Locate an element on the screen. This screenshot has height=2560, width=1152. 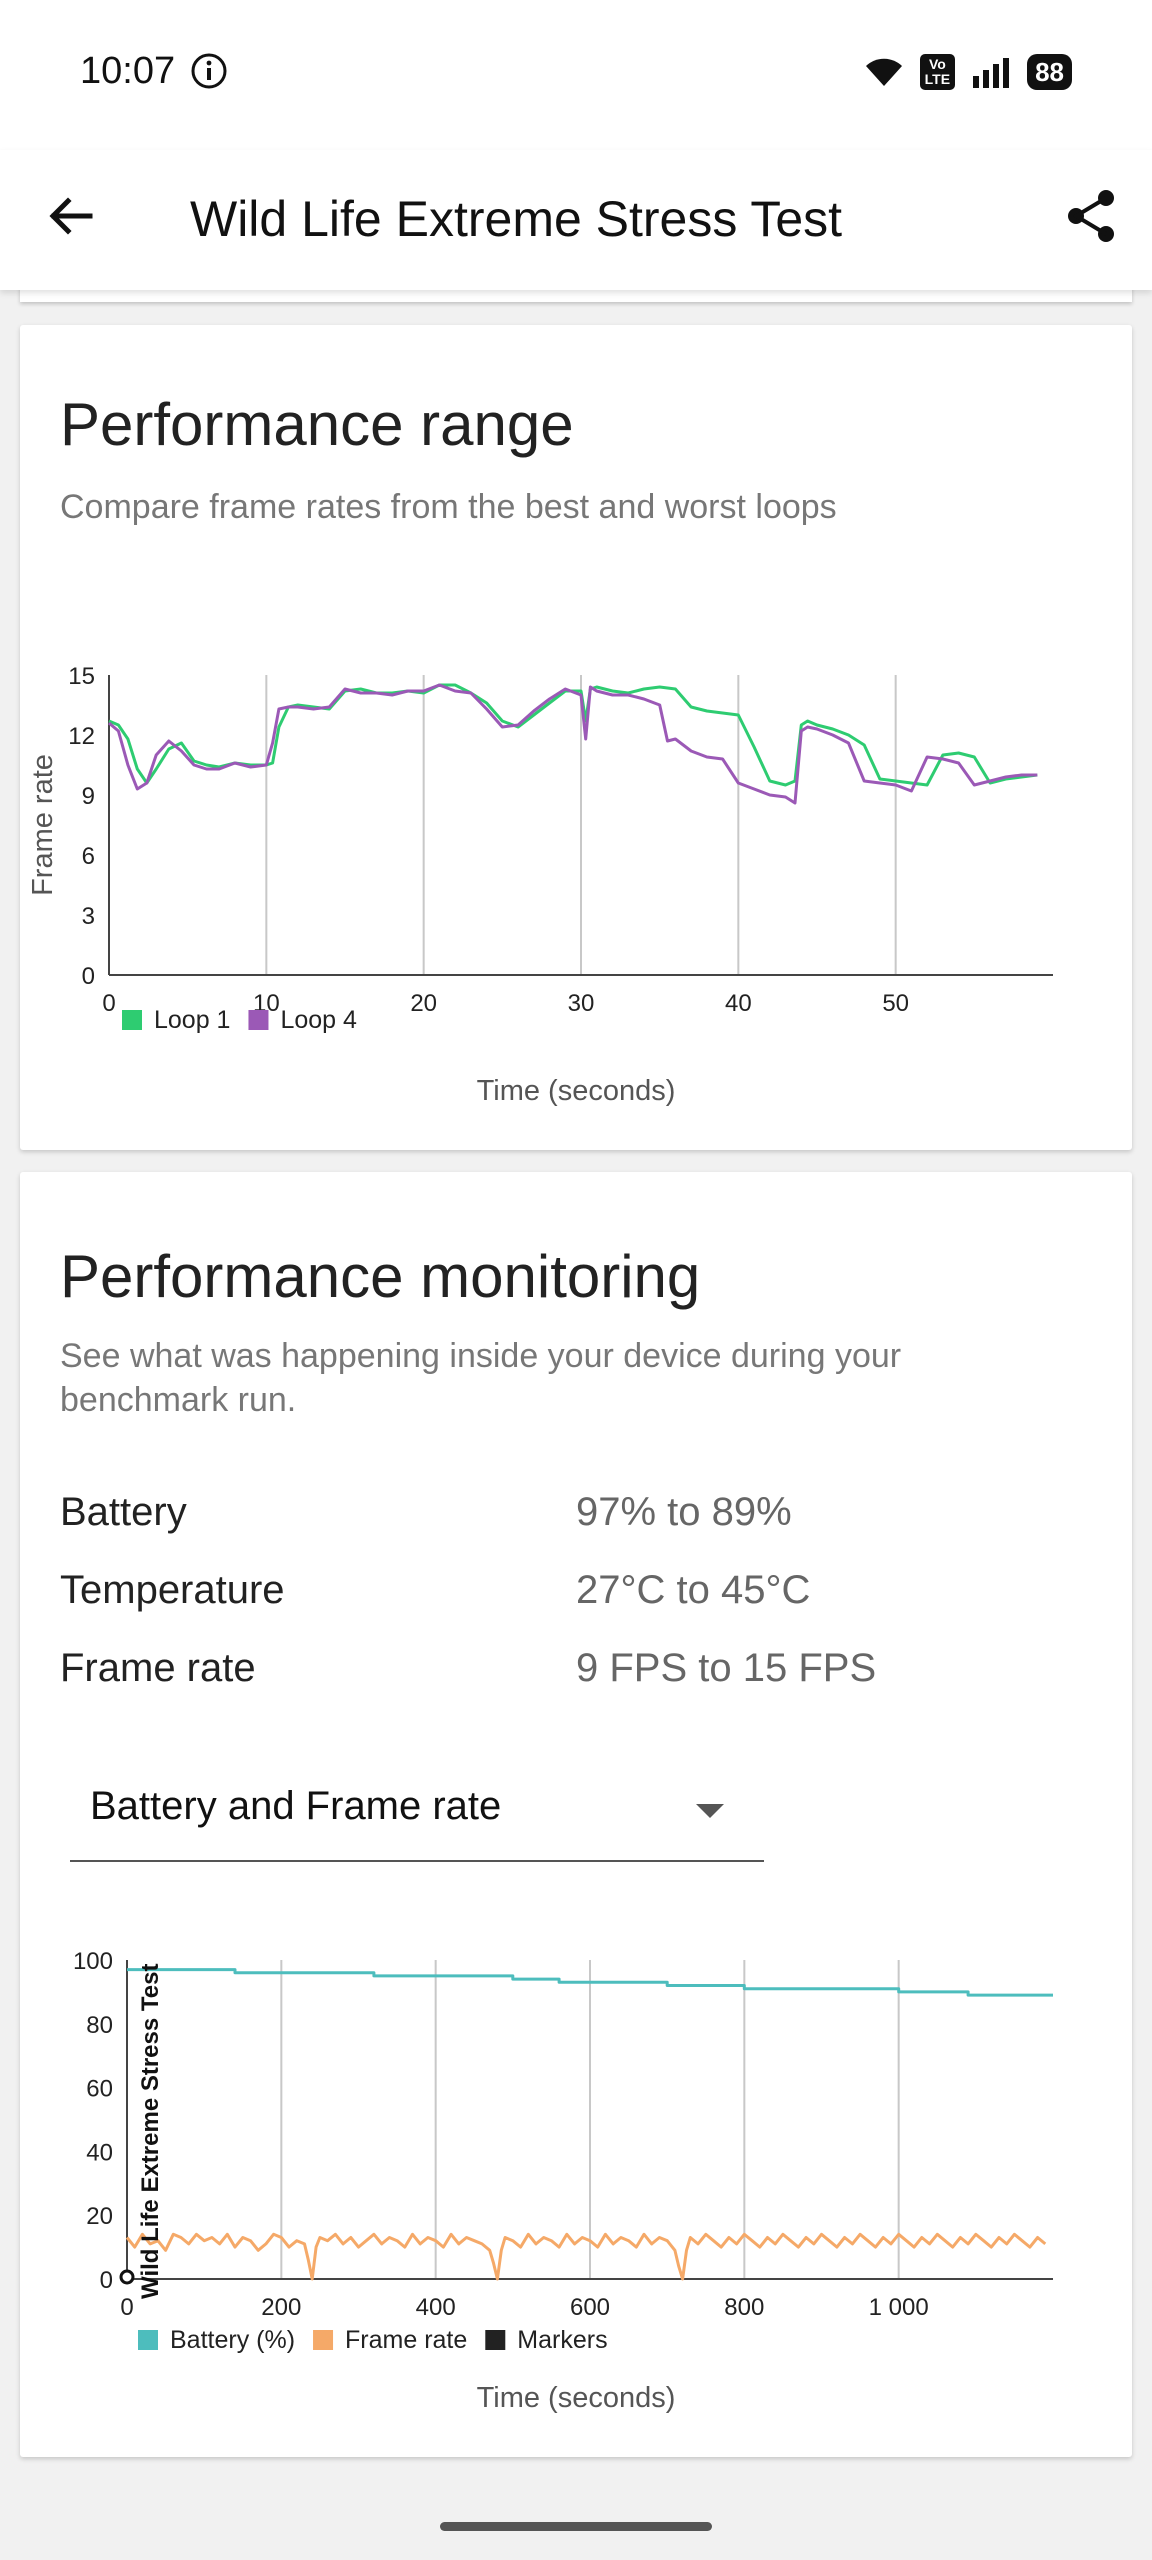
status-icons: Vo LTE 88 is located at coordinates (968, 72).